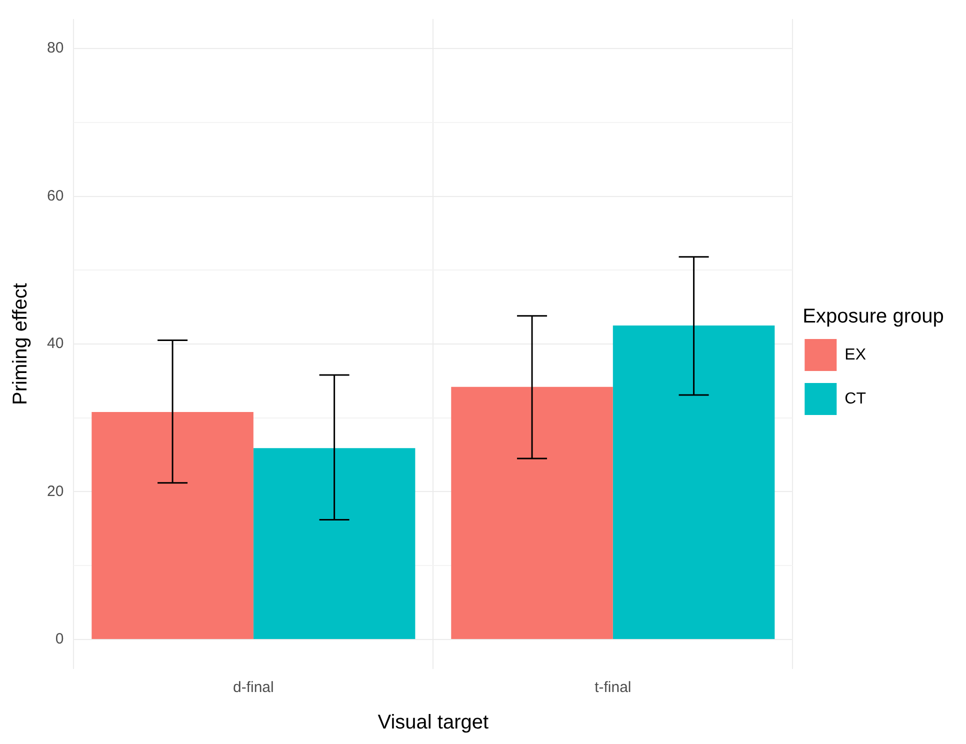  Describe the element at coordinates (434, 723) in the screenshot. I see `x-axis-title: Visual target` at that location.